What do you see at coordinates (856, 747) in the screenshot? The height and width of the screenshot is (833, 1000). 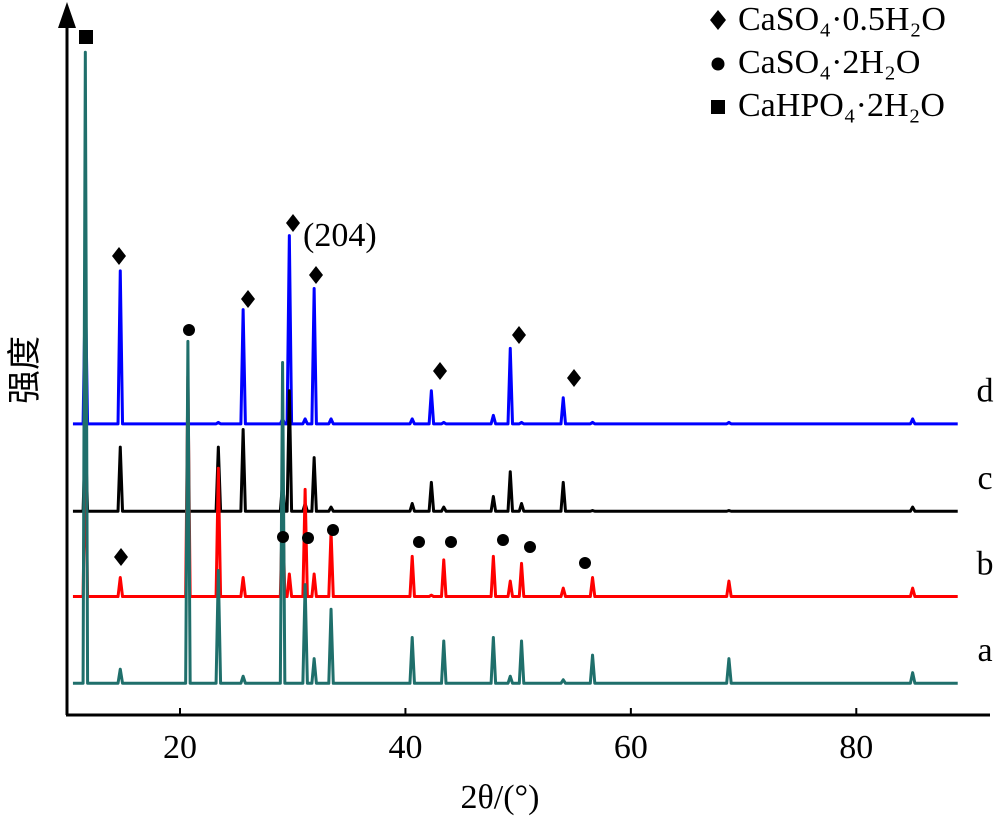 I see `x-tick-label: 80` at bounding box center [856, 747].